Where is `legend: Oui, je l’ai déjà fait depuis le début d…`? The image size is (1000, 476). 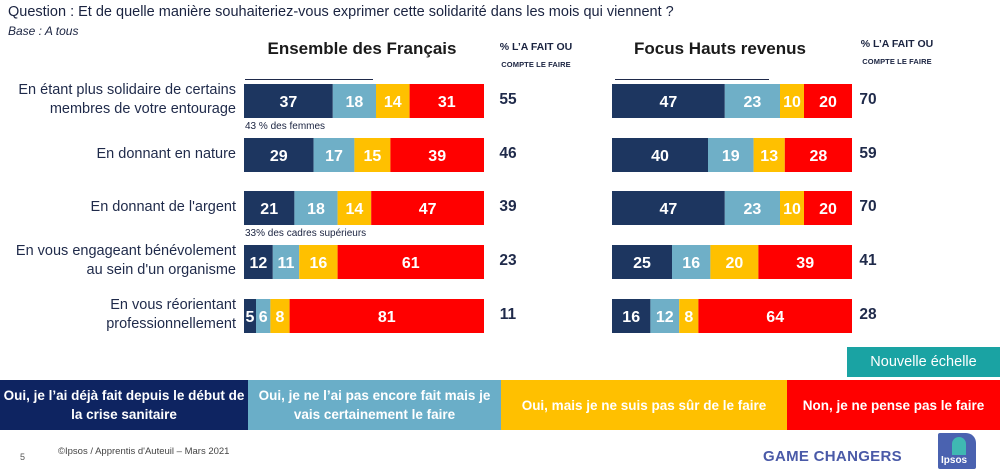
legend: Oui, je l’ai déjà fait depuis le début d… is located at coordinates (500, 405).